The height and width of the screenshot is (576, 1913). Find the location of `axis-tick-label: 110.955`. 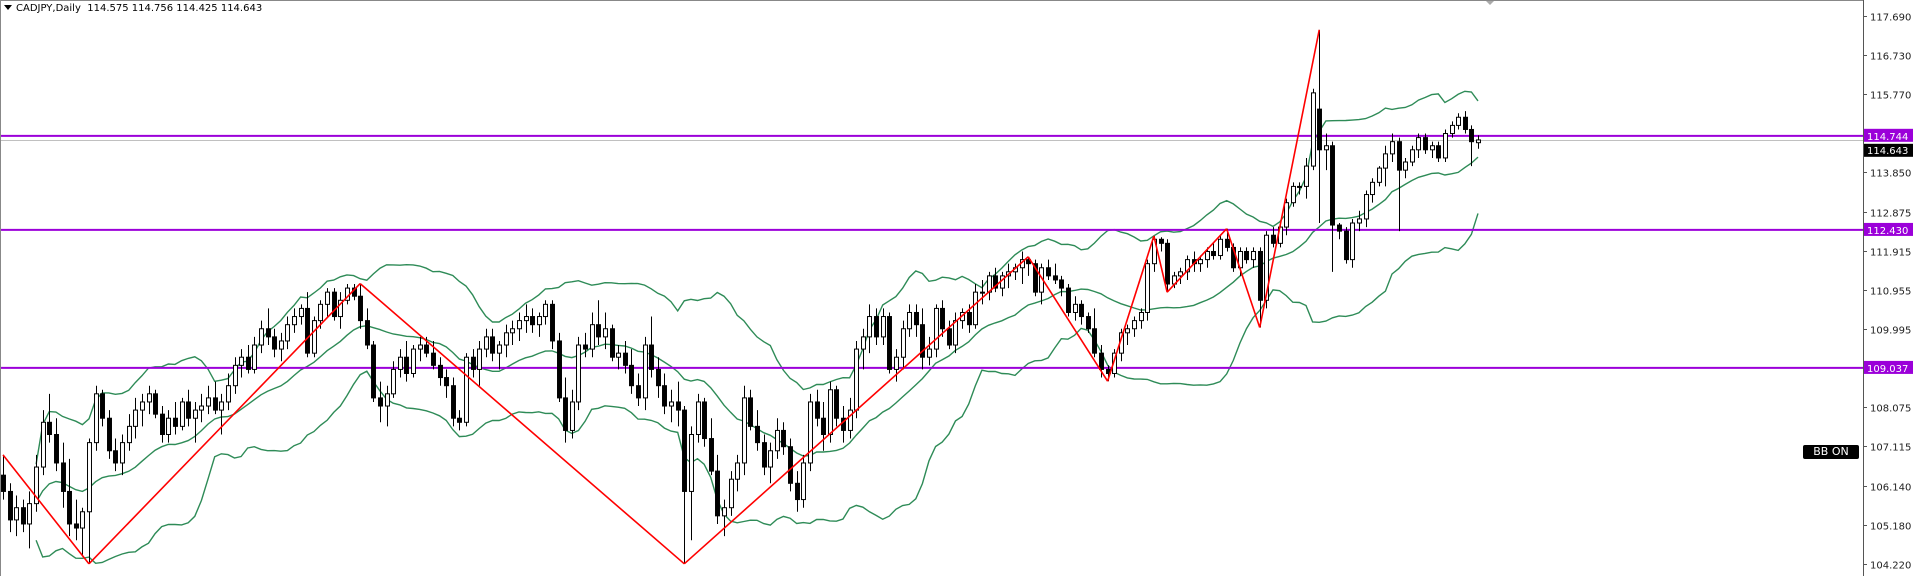

axis-tick-label: 110.955 is located at coordinates (1890, 292).